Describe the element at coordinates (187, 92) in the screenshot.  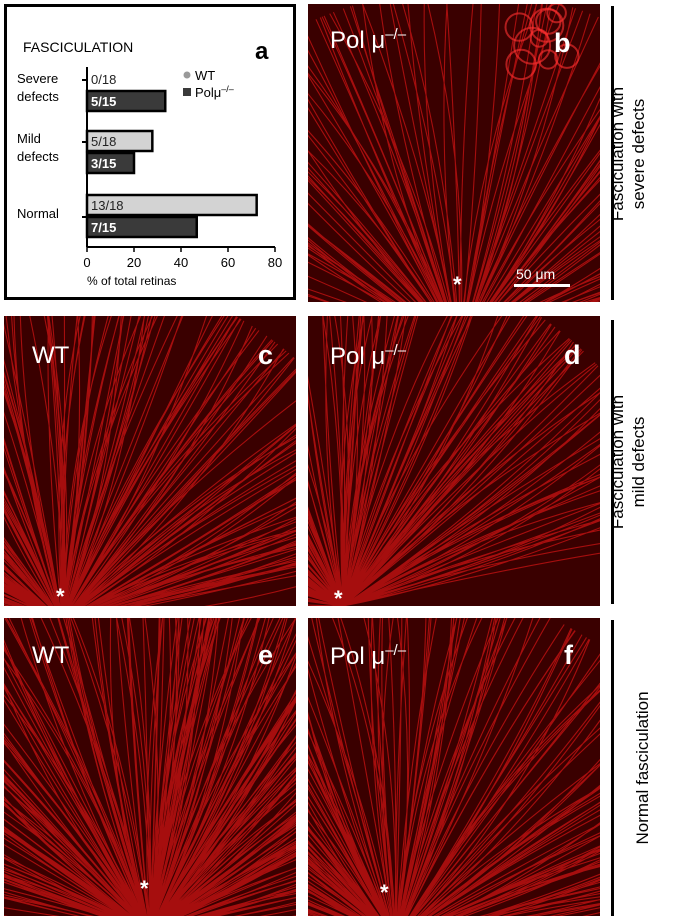
I see `legend-marker-polmu` at that location.